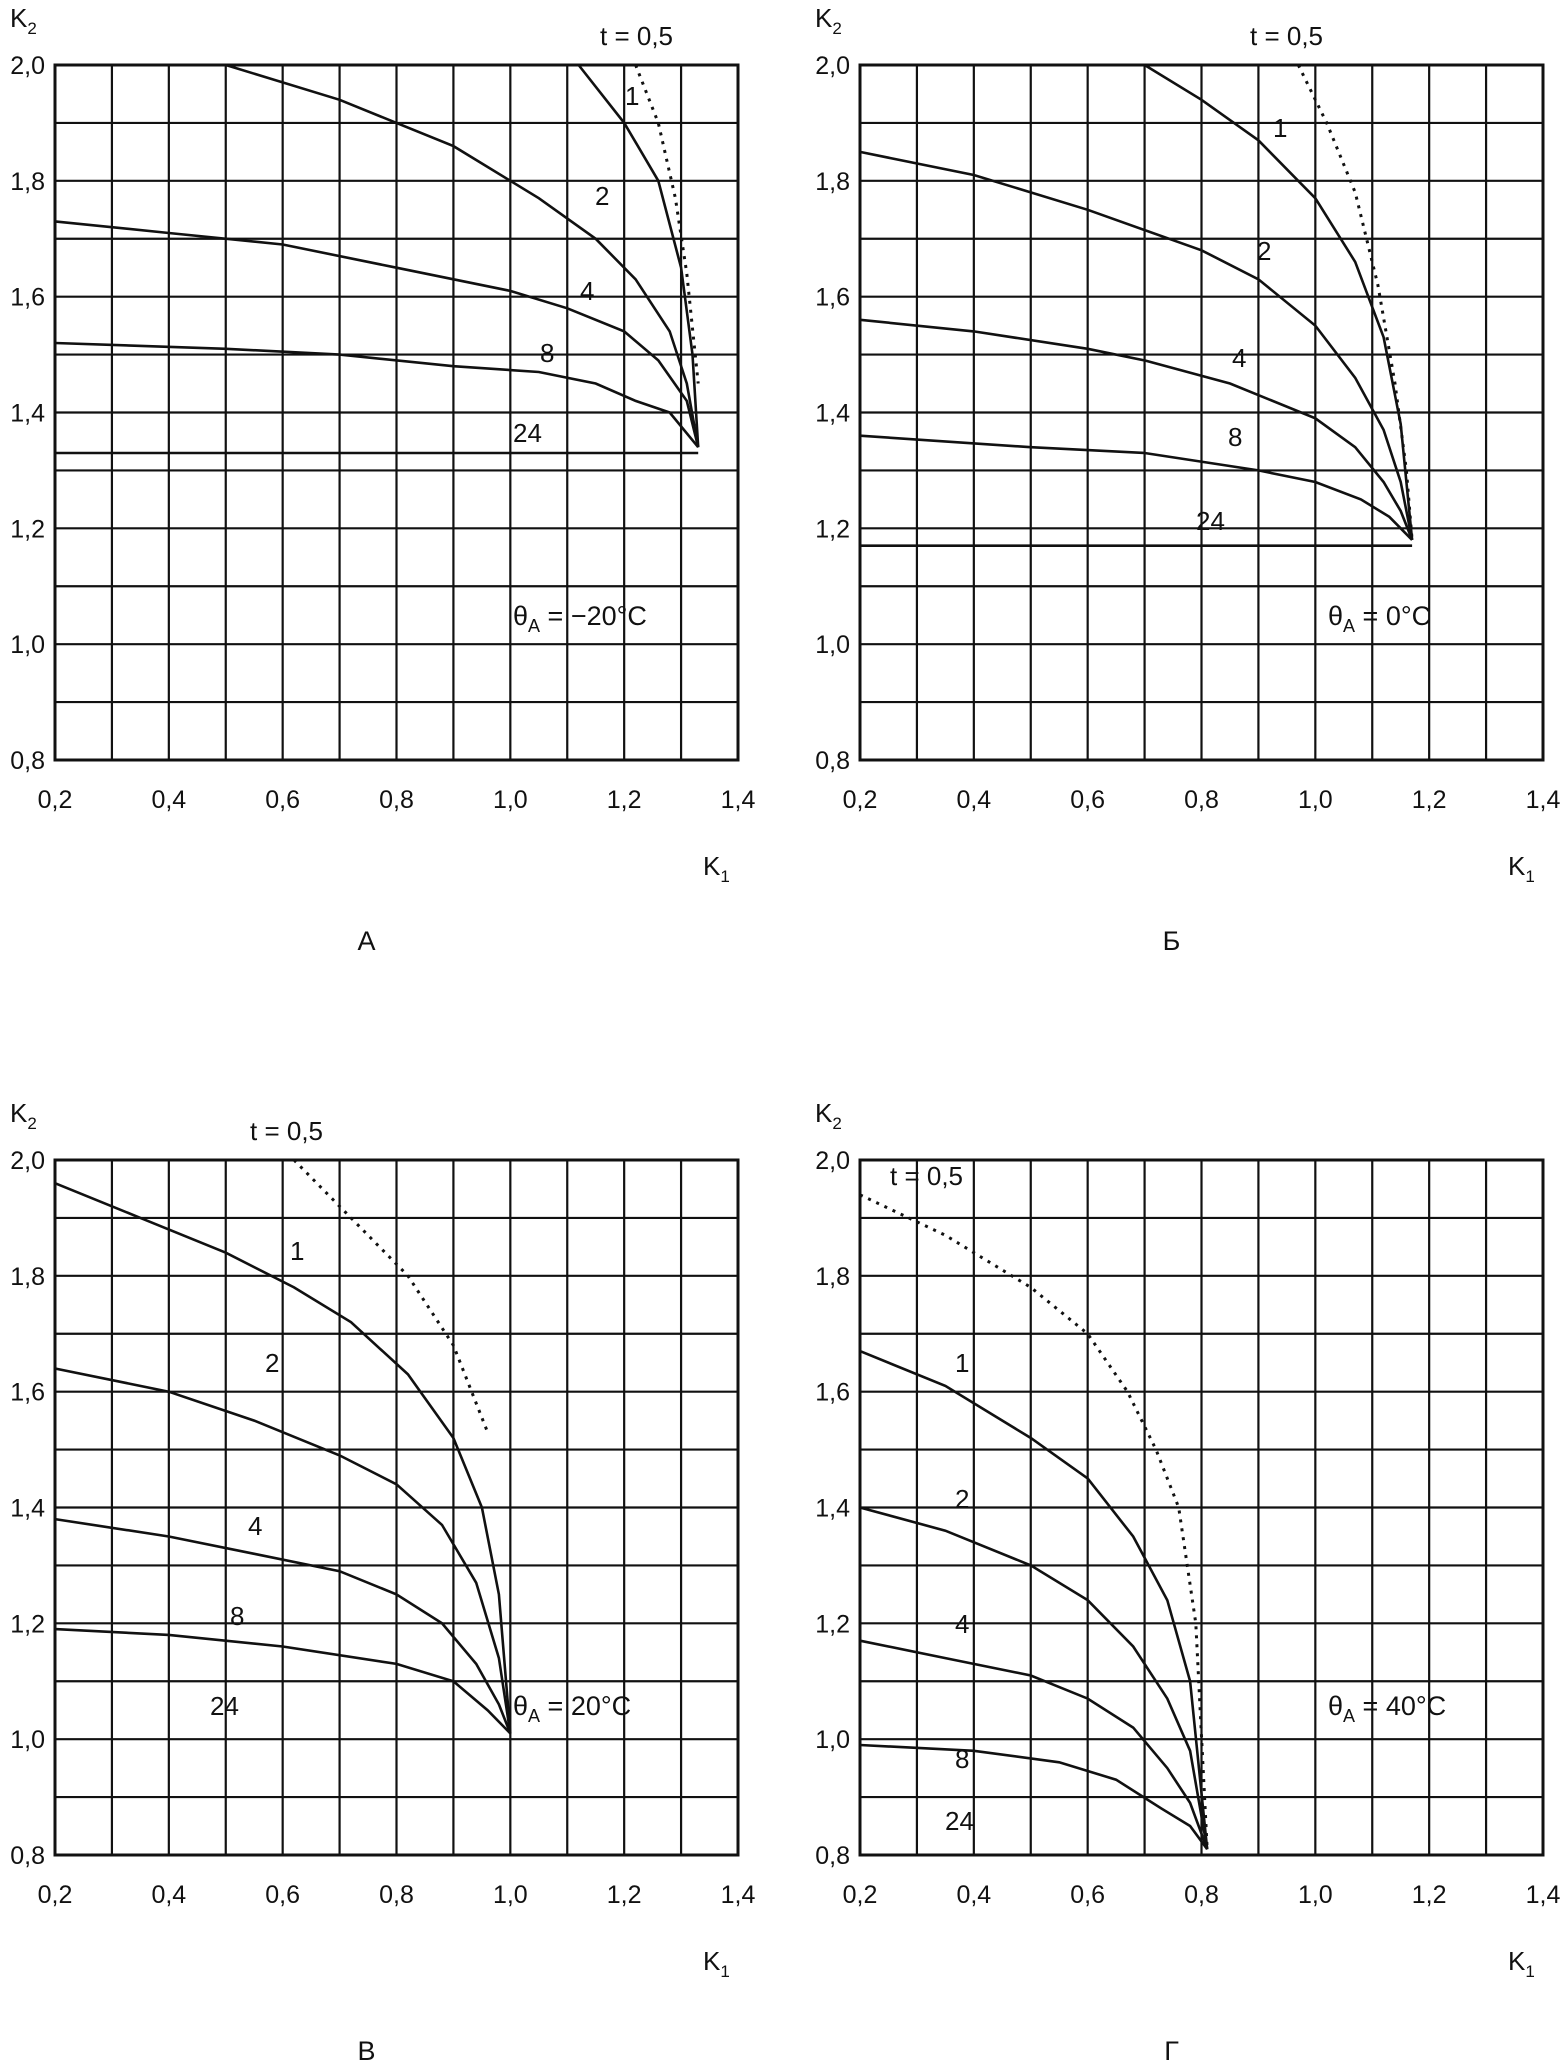 Image resolution: width=1567 pixels, height=2064 pixels. What do you see at coordinates (1387, 1708) in the screenshot?
I see `temperature-annotation: θA = 40°C` at bounding box center [1387, 1708].